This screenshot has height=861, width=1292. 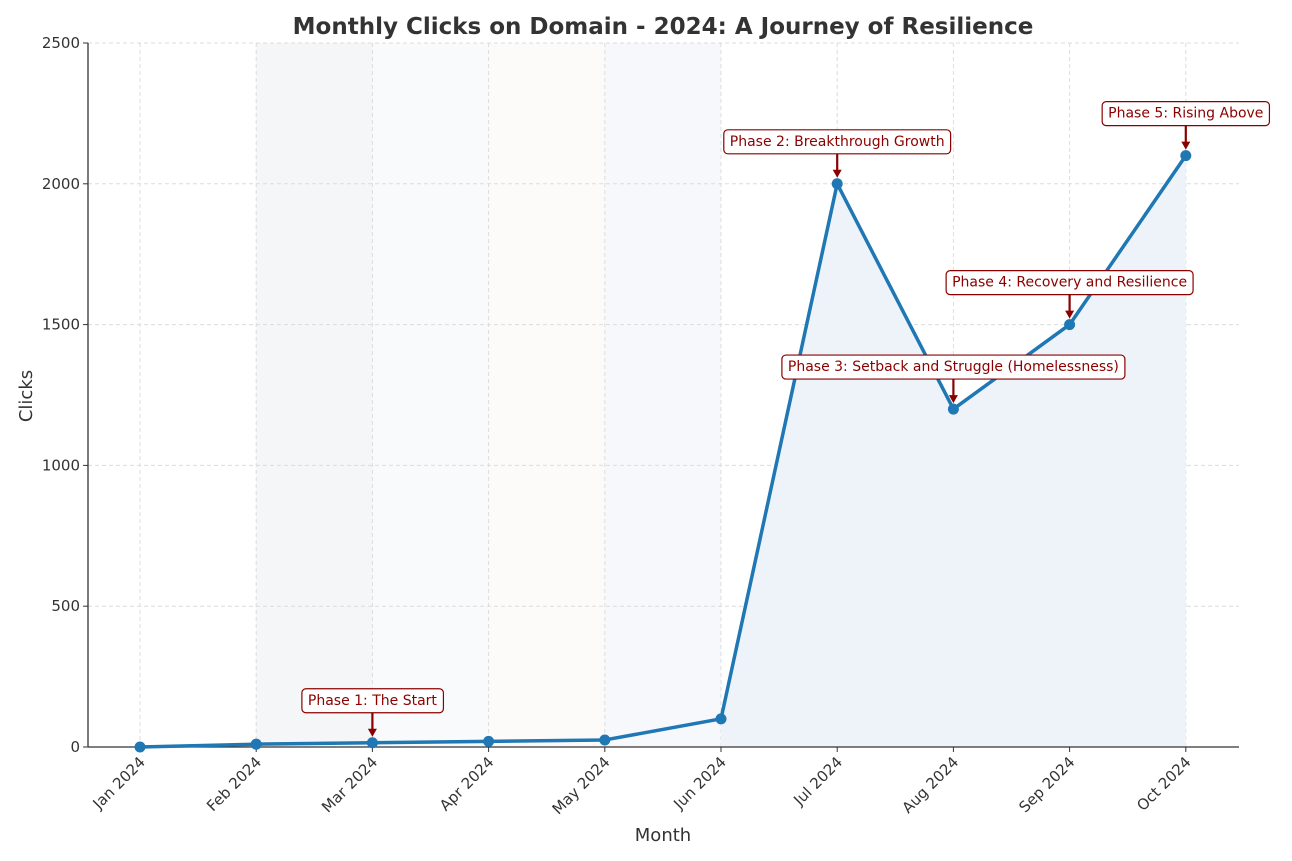 I want to click on y-axis-label: Clicks, so click(x=26, y=396).